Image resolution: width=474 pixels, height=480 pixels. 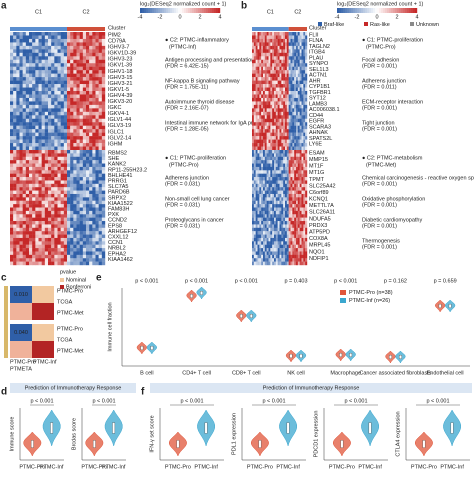 I want to click on colorbar-tick: 4, so click(x=219, y=17).